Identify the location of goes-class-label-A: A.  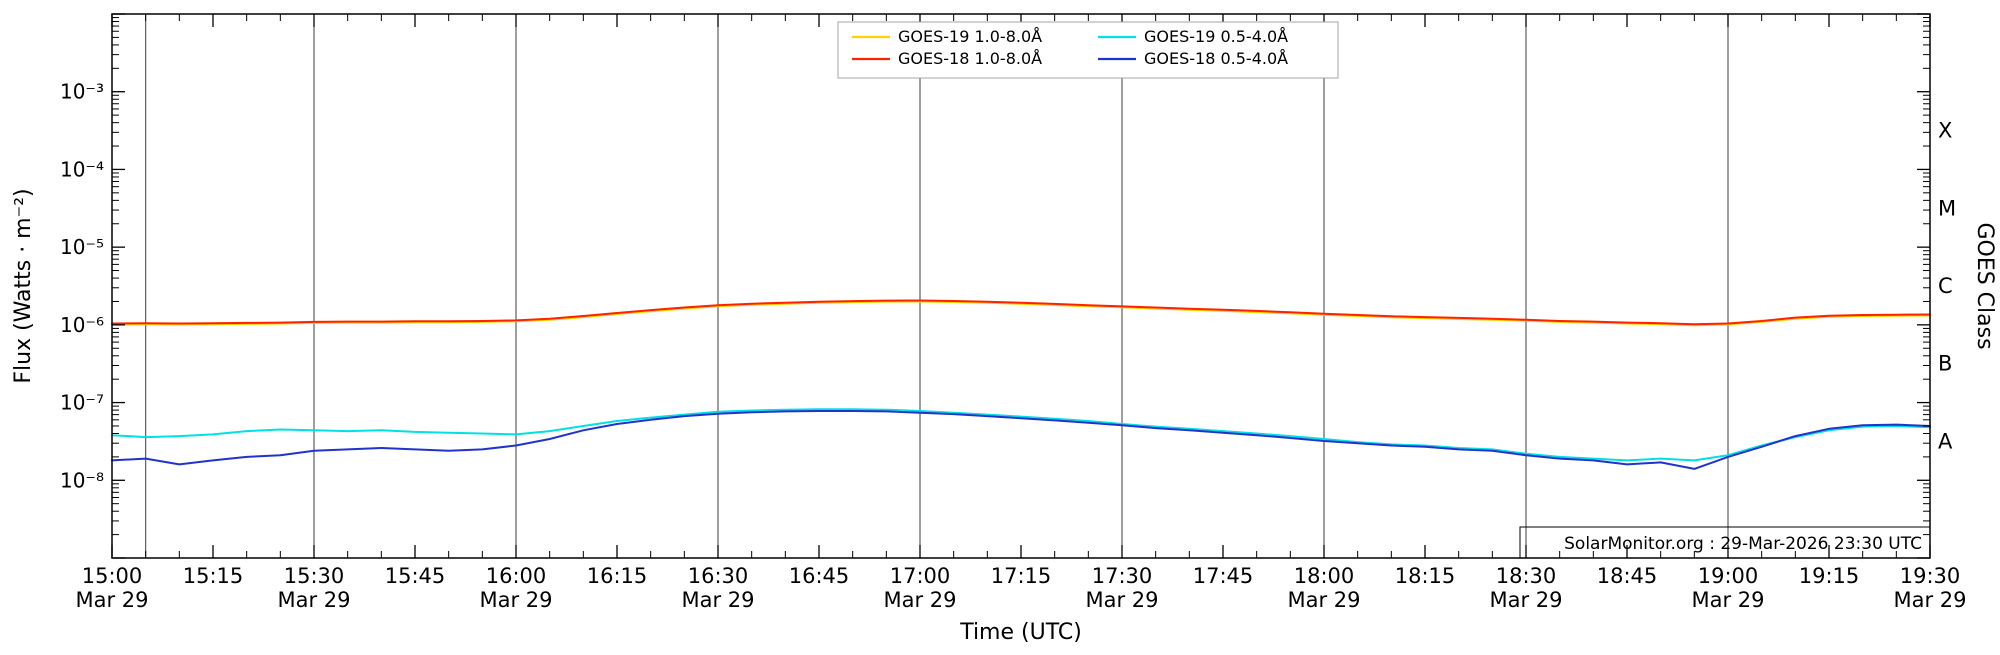
(1945, 441).